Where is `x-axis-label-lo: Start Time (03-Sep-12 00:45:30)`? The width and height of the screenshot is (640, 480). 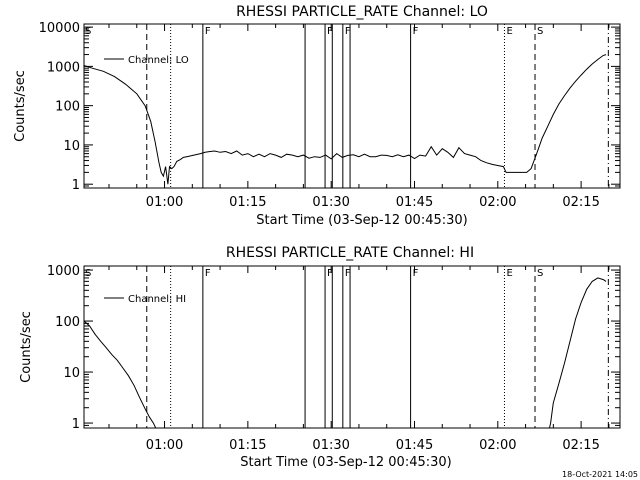
x-axis-label-lo: Start Time (03-Sep-12 00:45:30) is located at coordinates (361, 220).